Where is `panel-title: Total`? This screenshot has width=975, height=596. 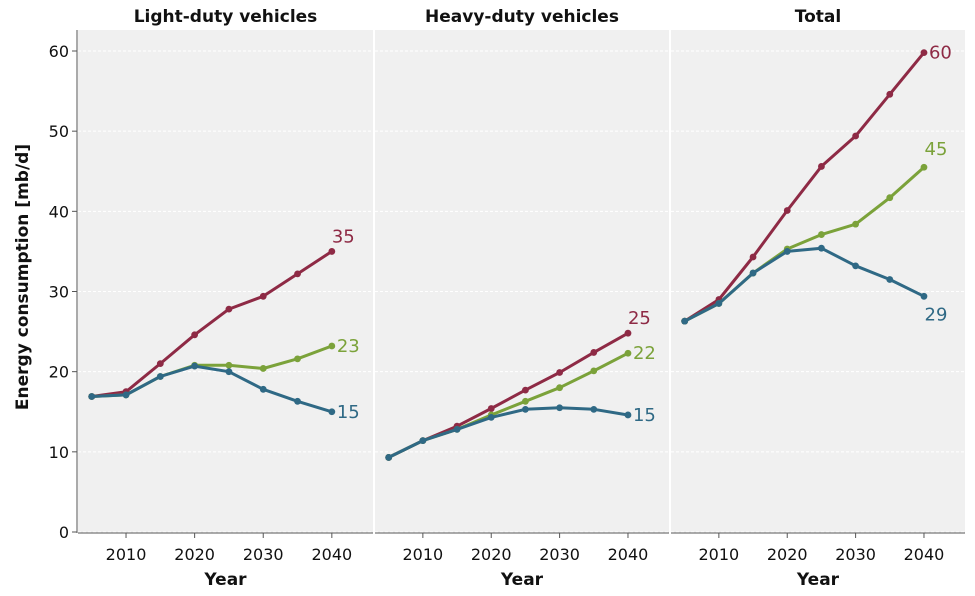 panel-title: Total is located at coordinates (818, 17).